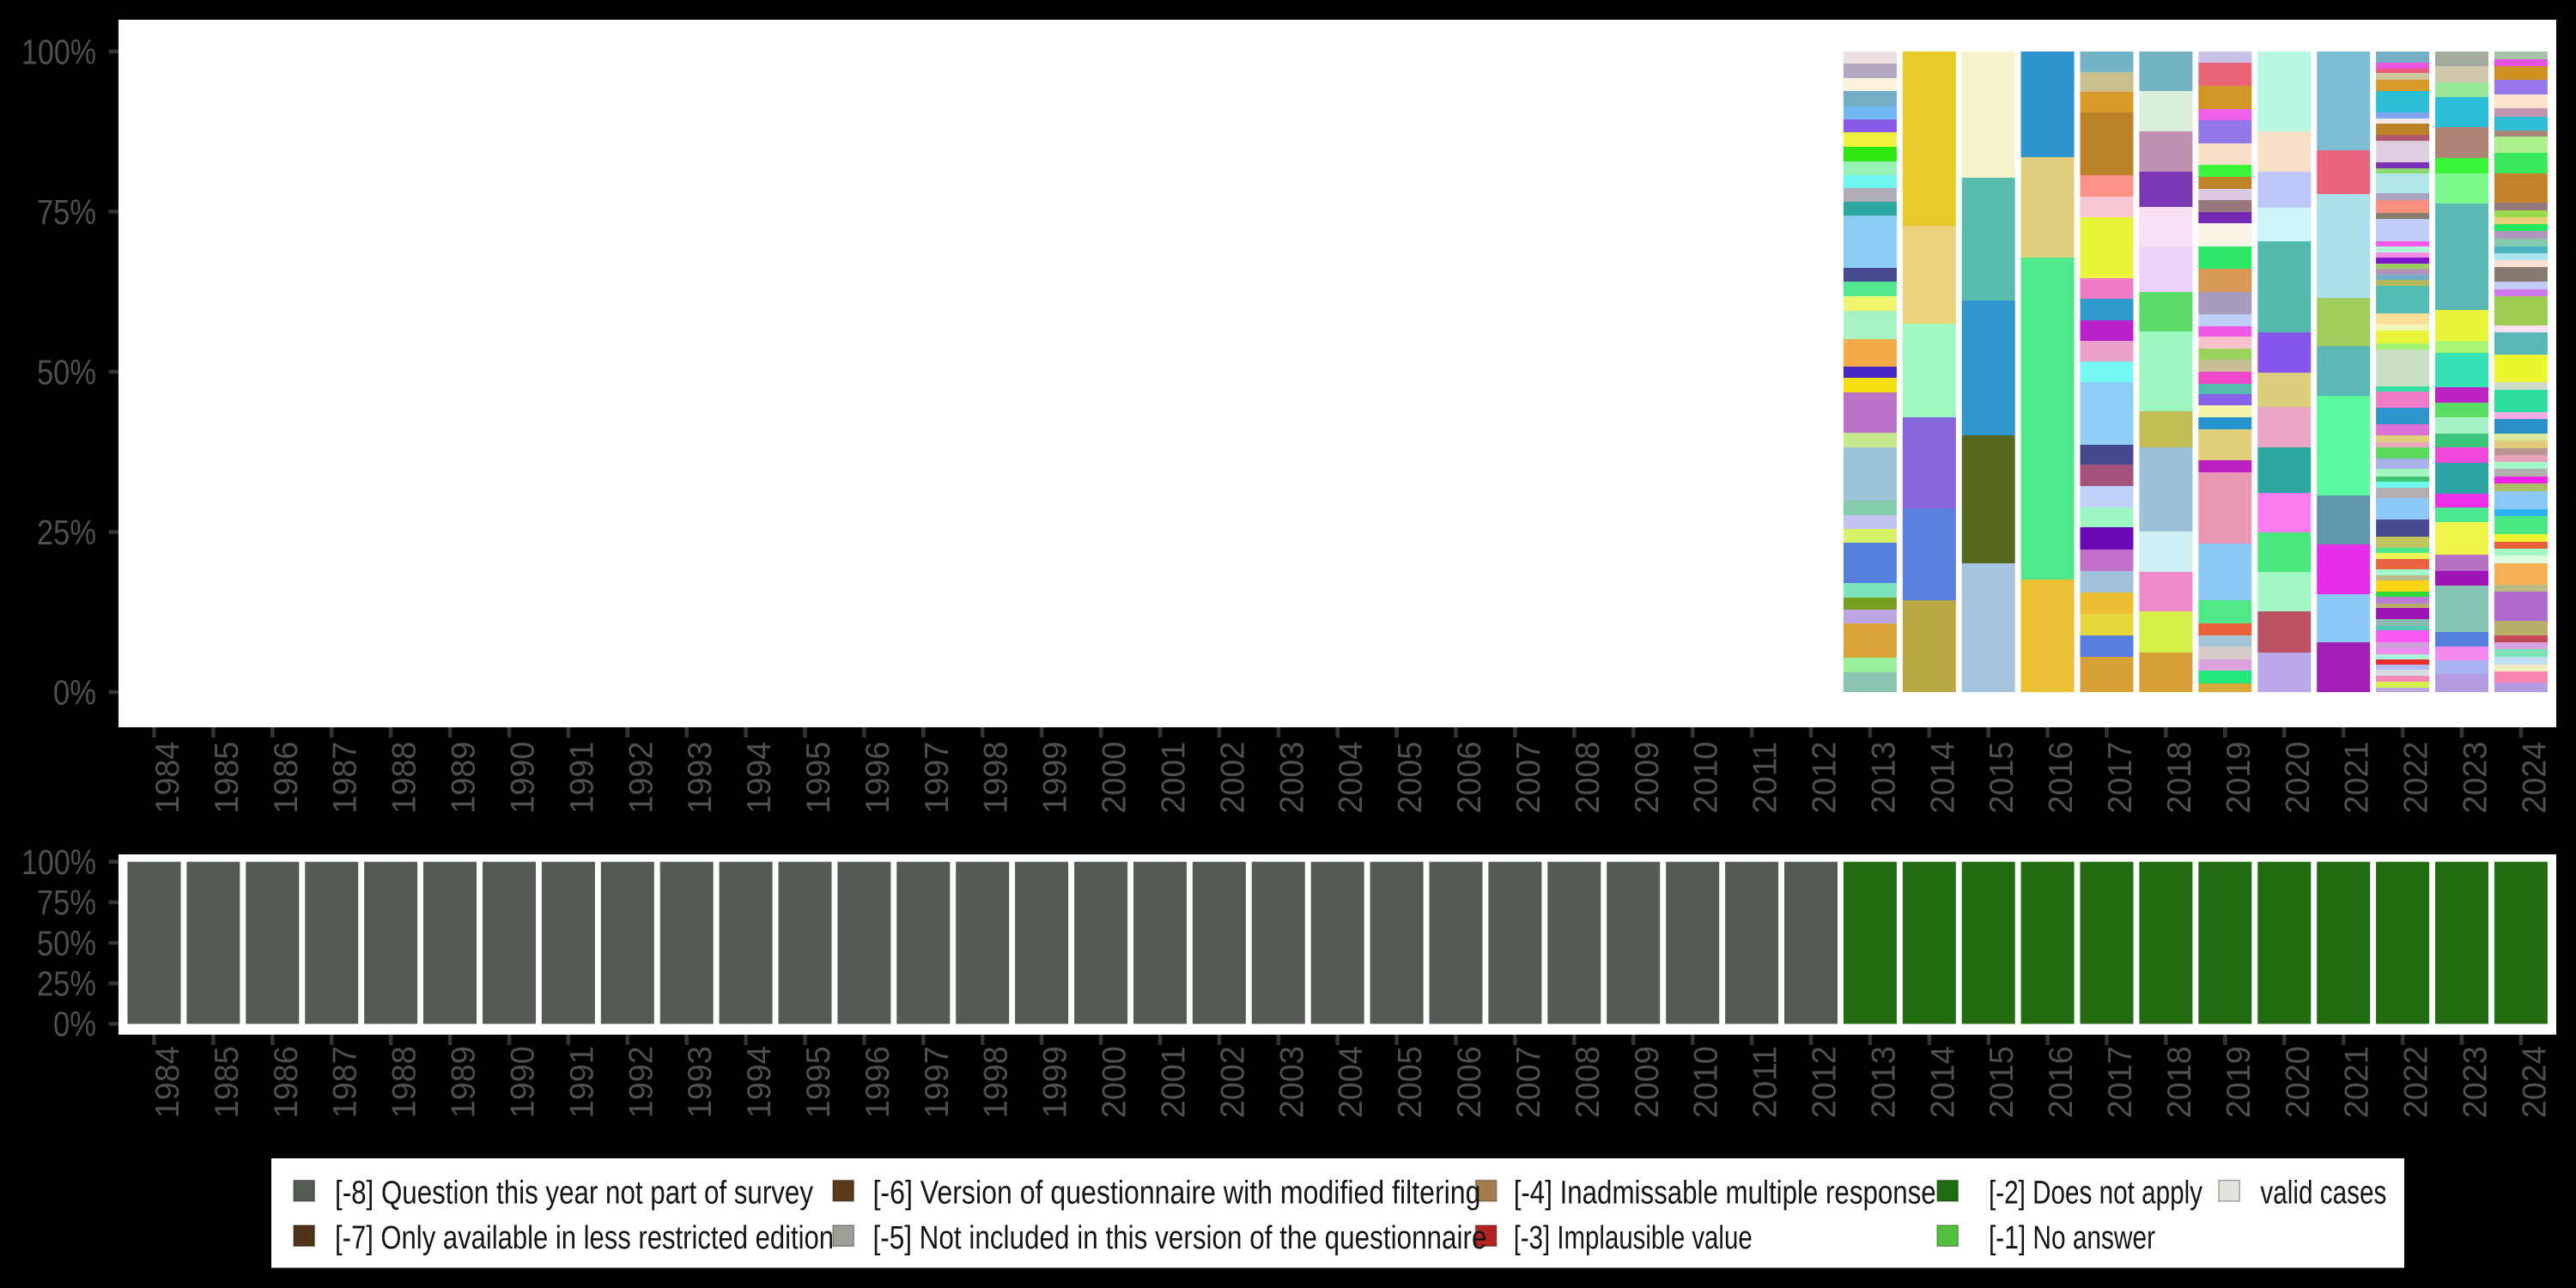 The width and height of the screenshot is (2576, 1288). What do you see at coordinates (1725, 1193) in the screenshot?
I see `svg-text:[-4] Inadmissable multiple res: [-4] Inadmissable multiple response` at bounding box center [1725, 1193].